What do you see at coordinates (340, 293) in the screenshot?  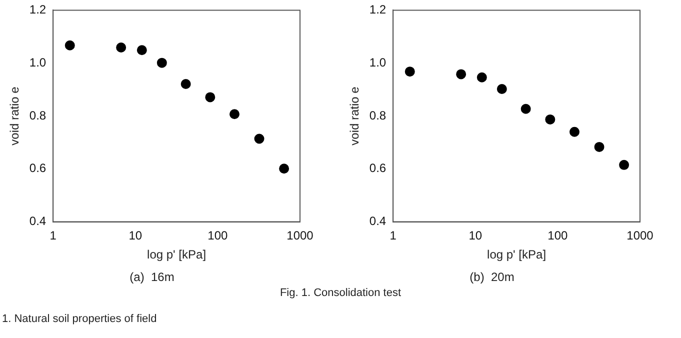 I see `caption: Fig. 1. Consolidation test` at bounding box center [340, 293].